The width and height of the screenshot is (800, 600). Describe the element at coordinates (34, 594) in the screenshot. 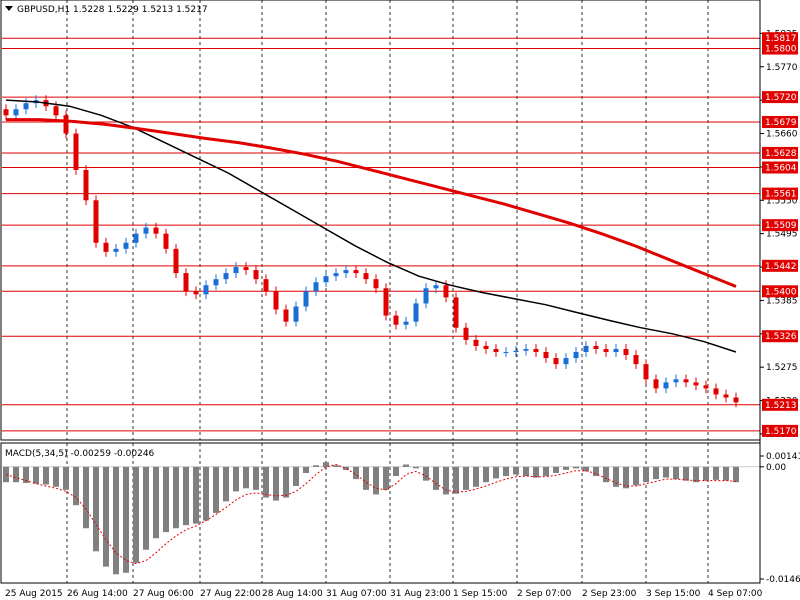

I see `x-tick-label: 25 Aug 2015` at that location.